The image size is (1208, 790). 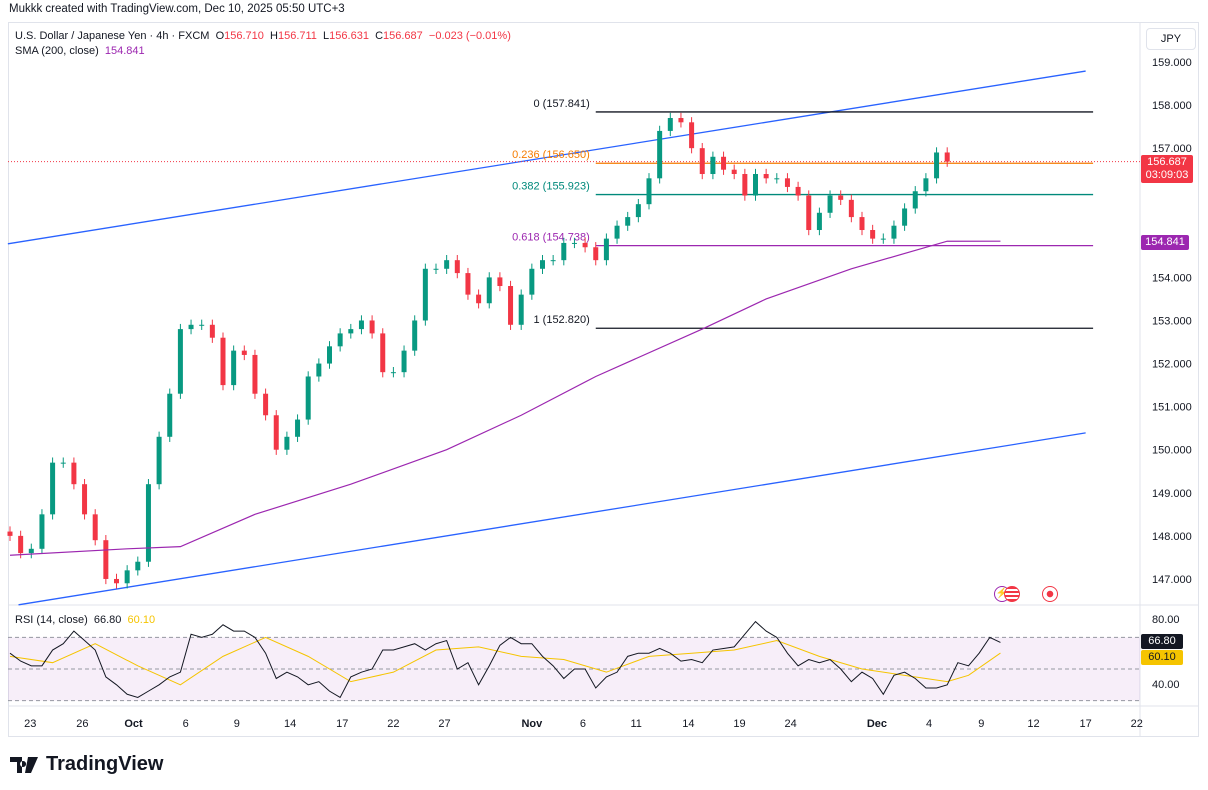 I want to click on rsi-signal-value: 60.10, so click(x=141, y=620).